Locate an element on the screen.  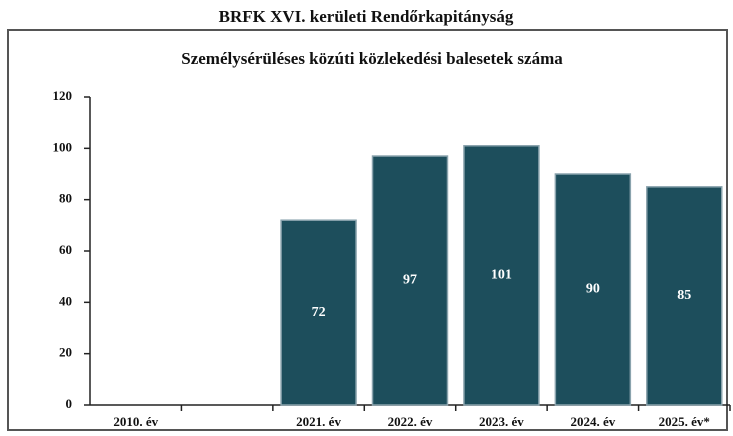
y-tick-label: 80 is located at coordinates (65, 198).